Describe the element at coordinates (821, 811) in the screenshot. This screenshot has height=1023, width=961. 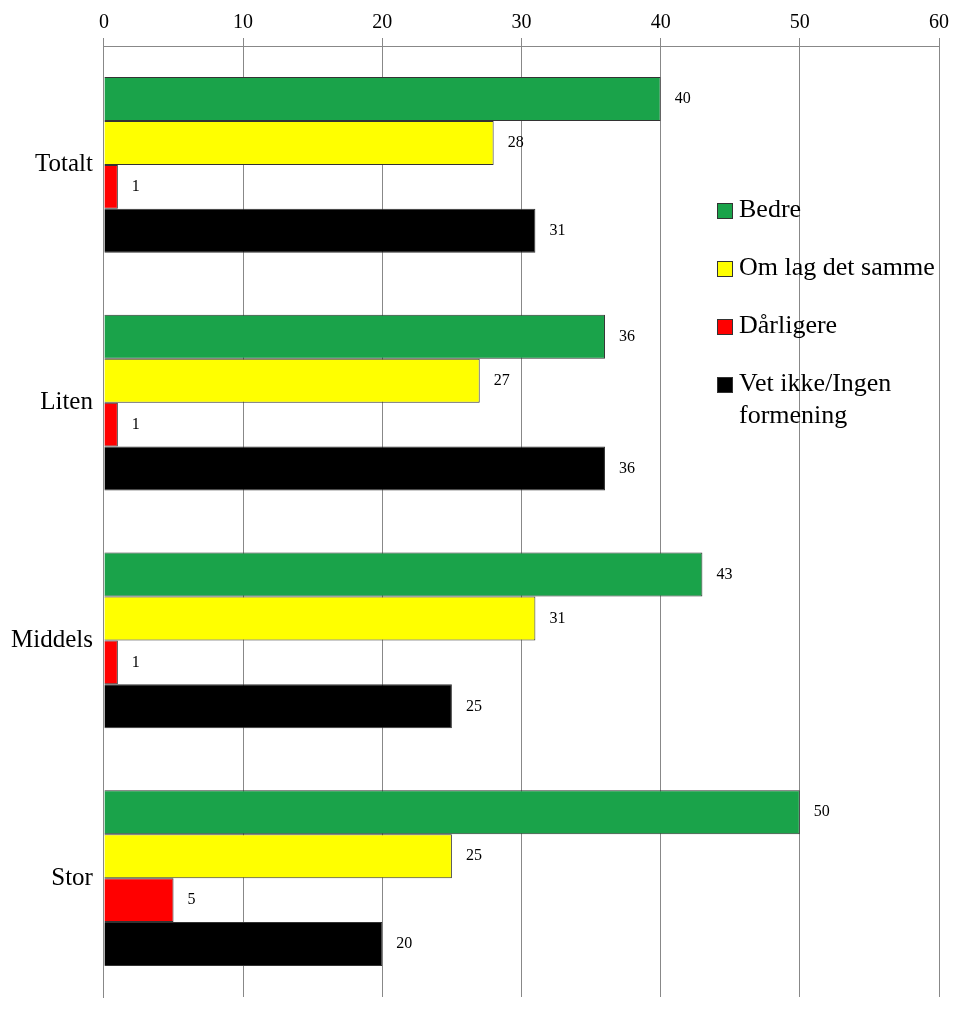
I see `data-label: 50` at that location.